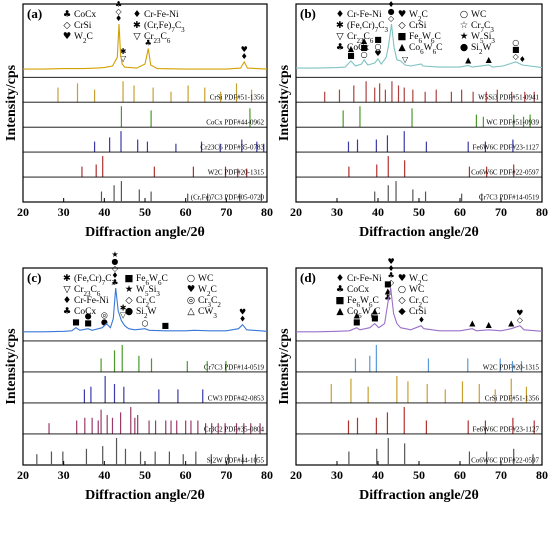 This screenshot has height=535, width=550. What do you see at coordinates (67, 14) in the screenshot?
I see `legend-symbol: ♣` at bounding box center [67, 14].